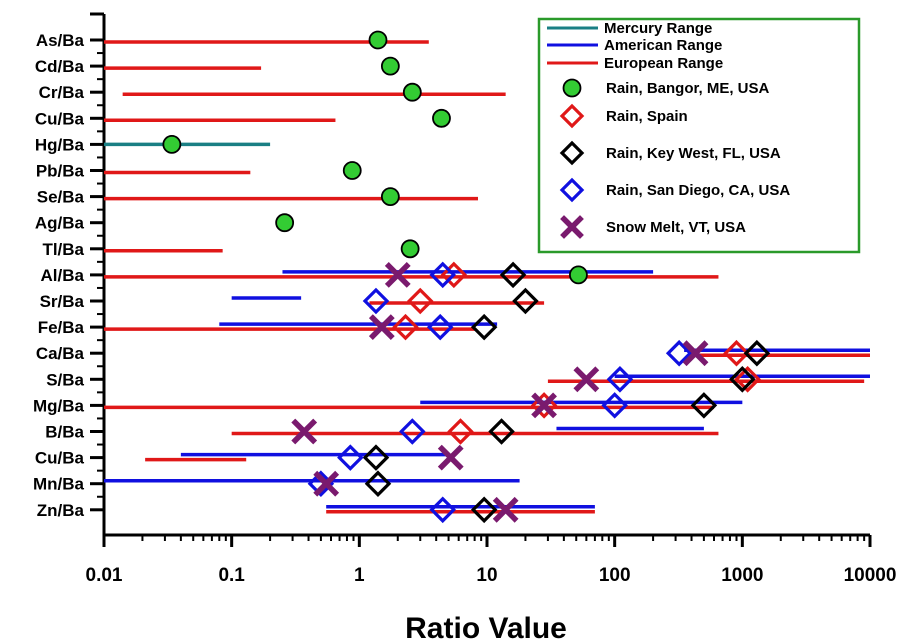  I want to click on legend-box, so click(699, 135).